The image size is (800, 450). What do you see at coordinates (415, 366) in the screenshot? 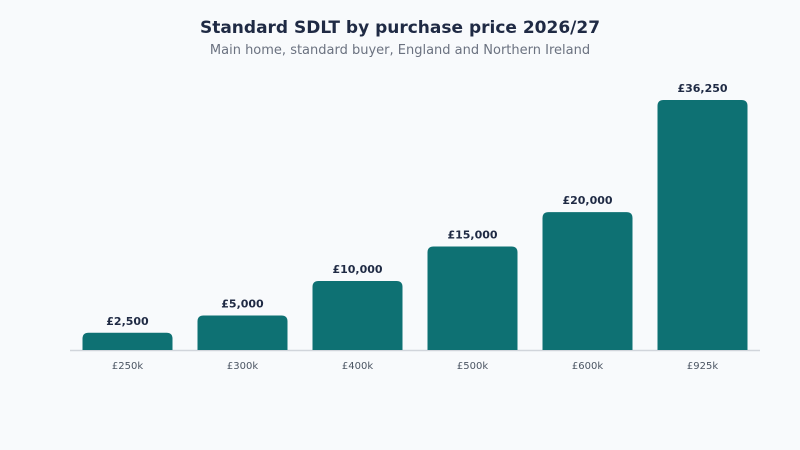
I see `x-tick-labels-group: £250k £300k £400k £500k £600k £925k` at bounding box center [415, 366].